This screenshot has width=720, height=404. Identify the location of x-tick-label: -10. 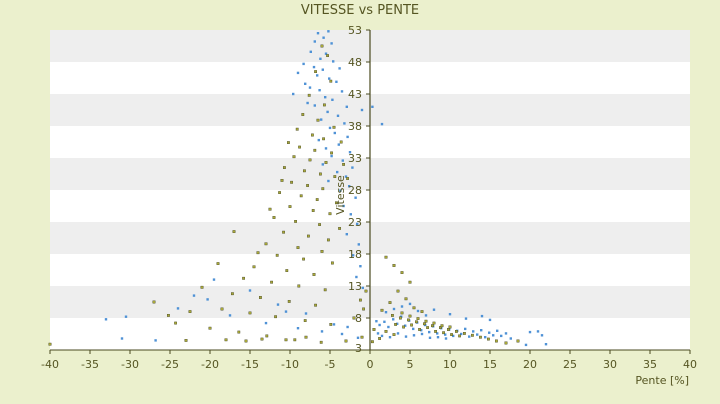
(290, 364).